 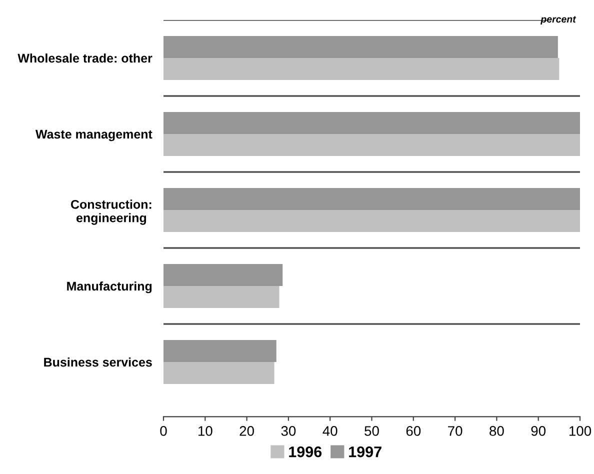 I want to click on x-tick-label: 100, so click(x=580, y=431).